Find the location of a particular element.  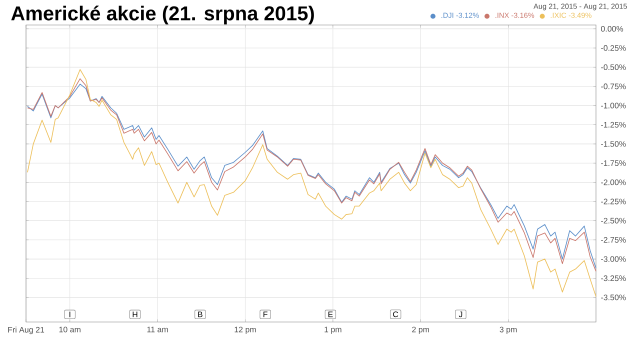

chart-title: Americké akcie (21. srpna 2015) is located at coordinates (162, 15).